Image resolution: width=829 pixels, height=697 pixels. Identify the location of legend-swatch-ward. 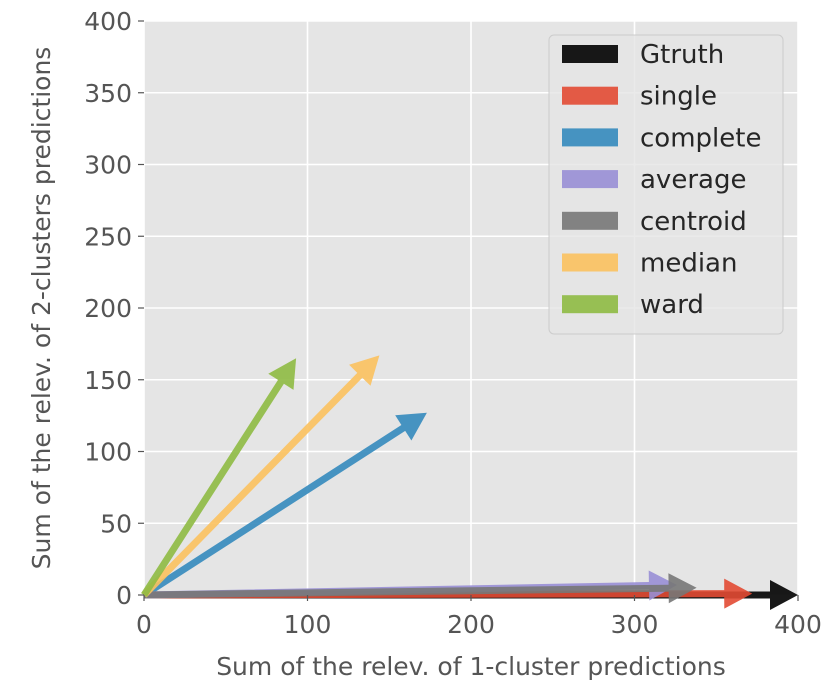
(590, 304).